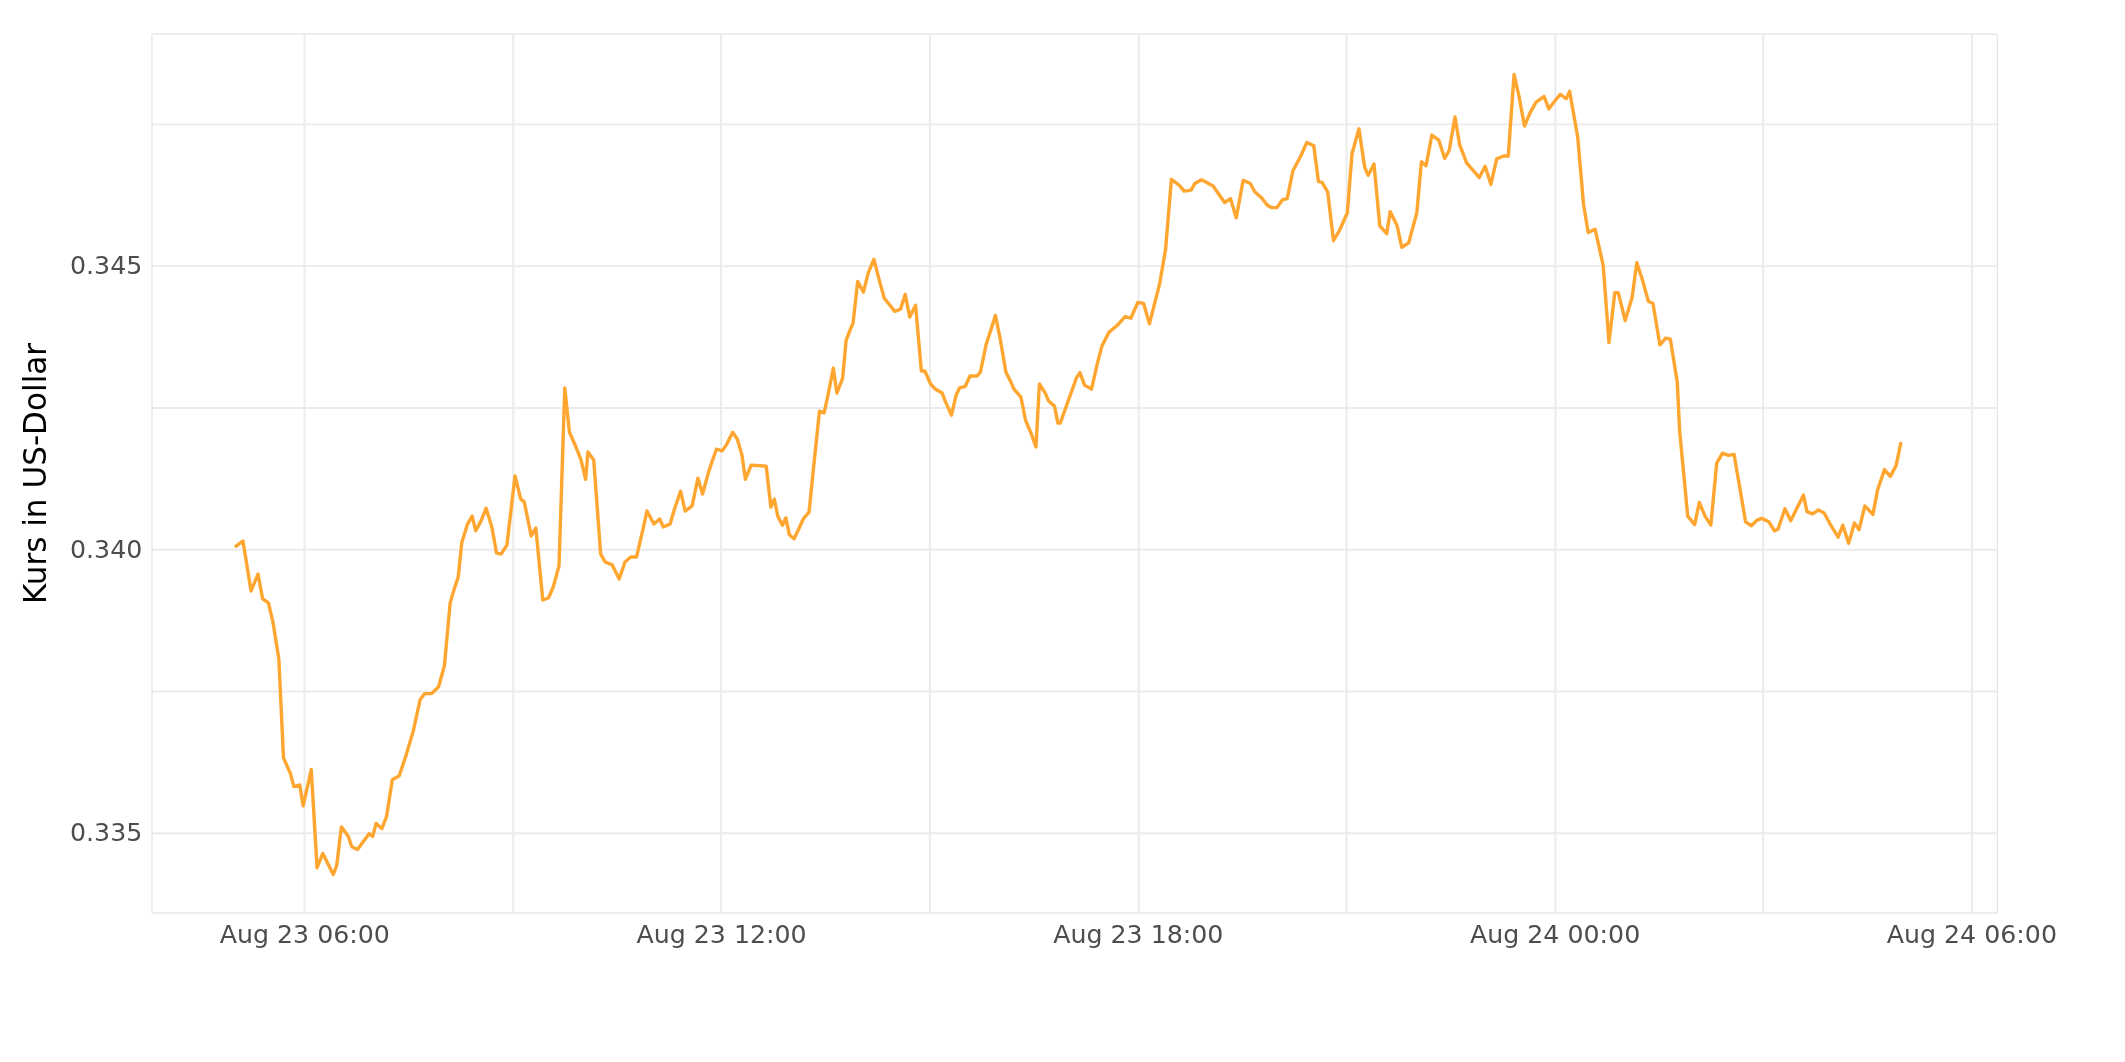  What do you see at coordinates (1555, 935) in the screenshot?
I see `x-tick-label: Aug 24 00:00` at bounding box center [1555, 935].